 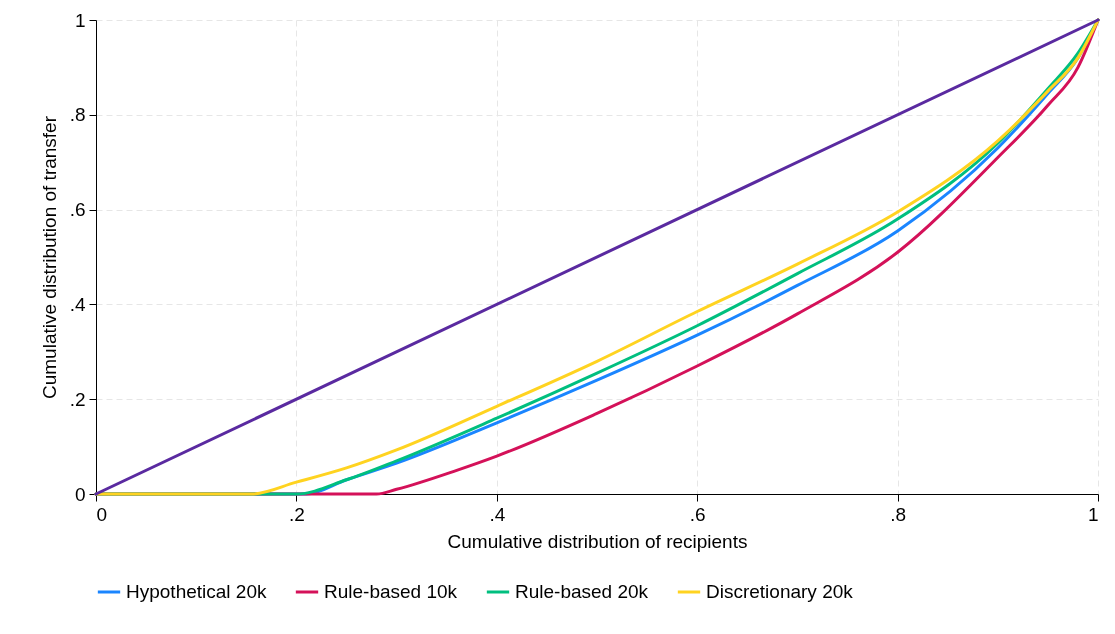 What do you see at coordinates (196, 591) in the screenshot?
I see `legend-label: Hypothetical 20k` at bounding box center [196, 591].